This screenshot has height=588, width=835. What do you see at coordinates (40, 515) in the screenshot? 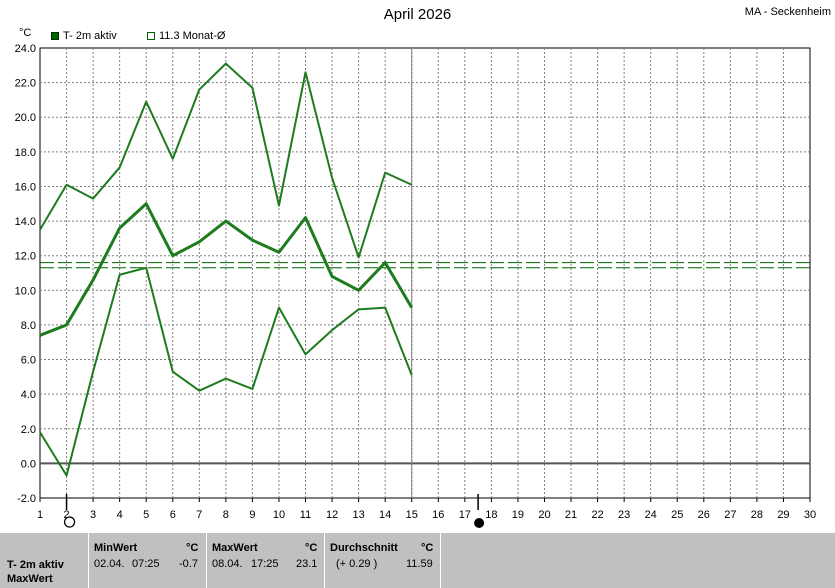
I see `x-tick-label: 1` at bounding box center [40, 515].